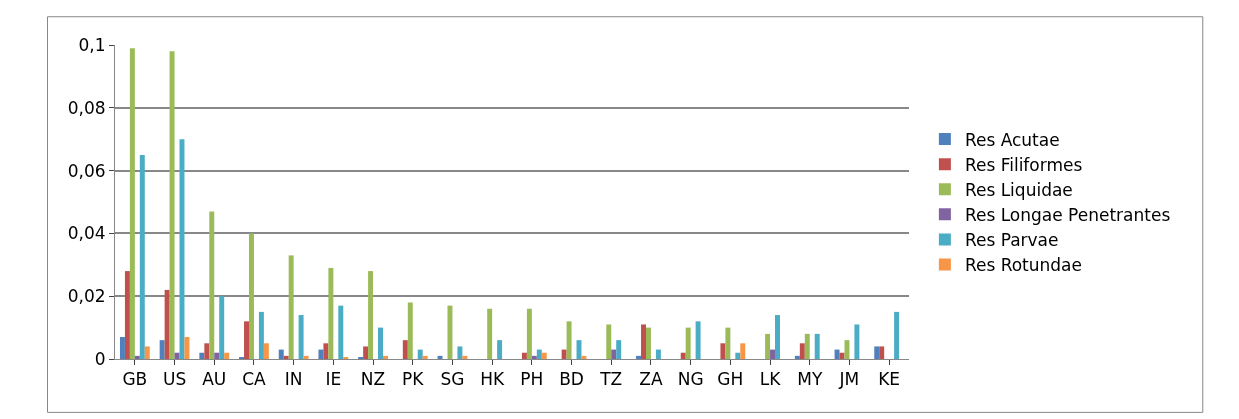  I want to click on x-tick-label: BD, so click(571, 379).